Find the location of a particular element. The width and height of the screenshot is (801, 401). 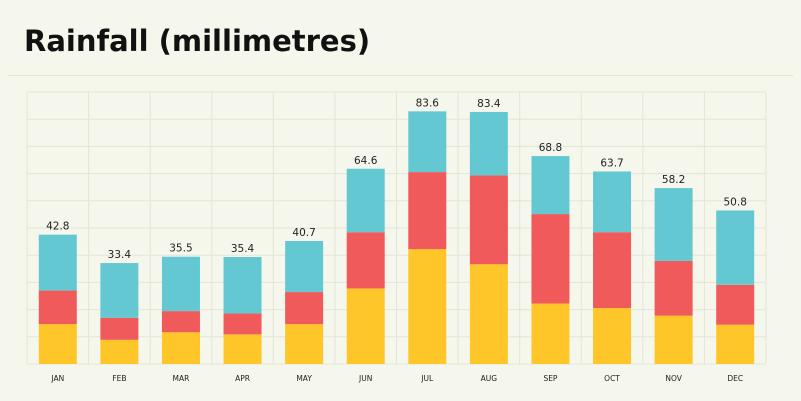

bar-segment-top-nov is located at coordinates (673, 224).